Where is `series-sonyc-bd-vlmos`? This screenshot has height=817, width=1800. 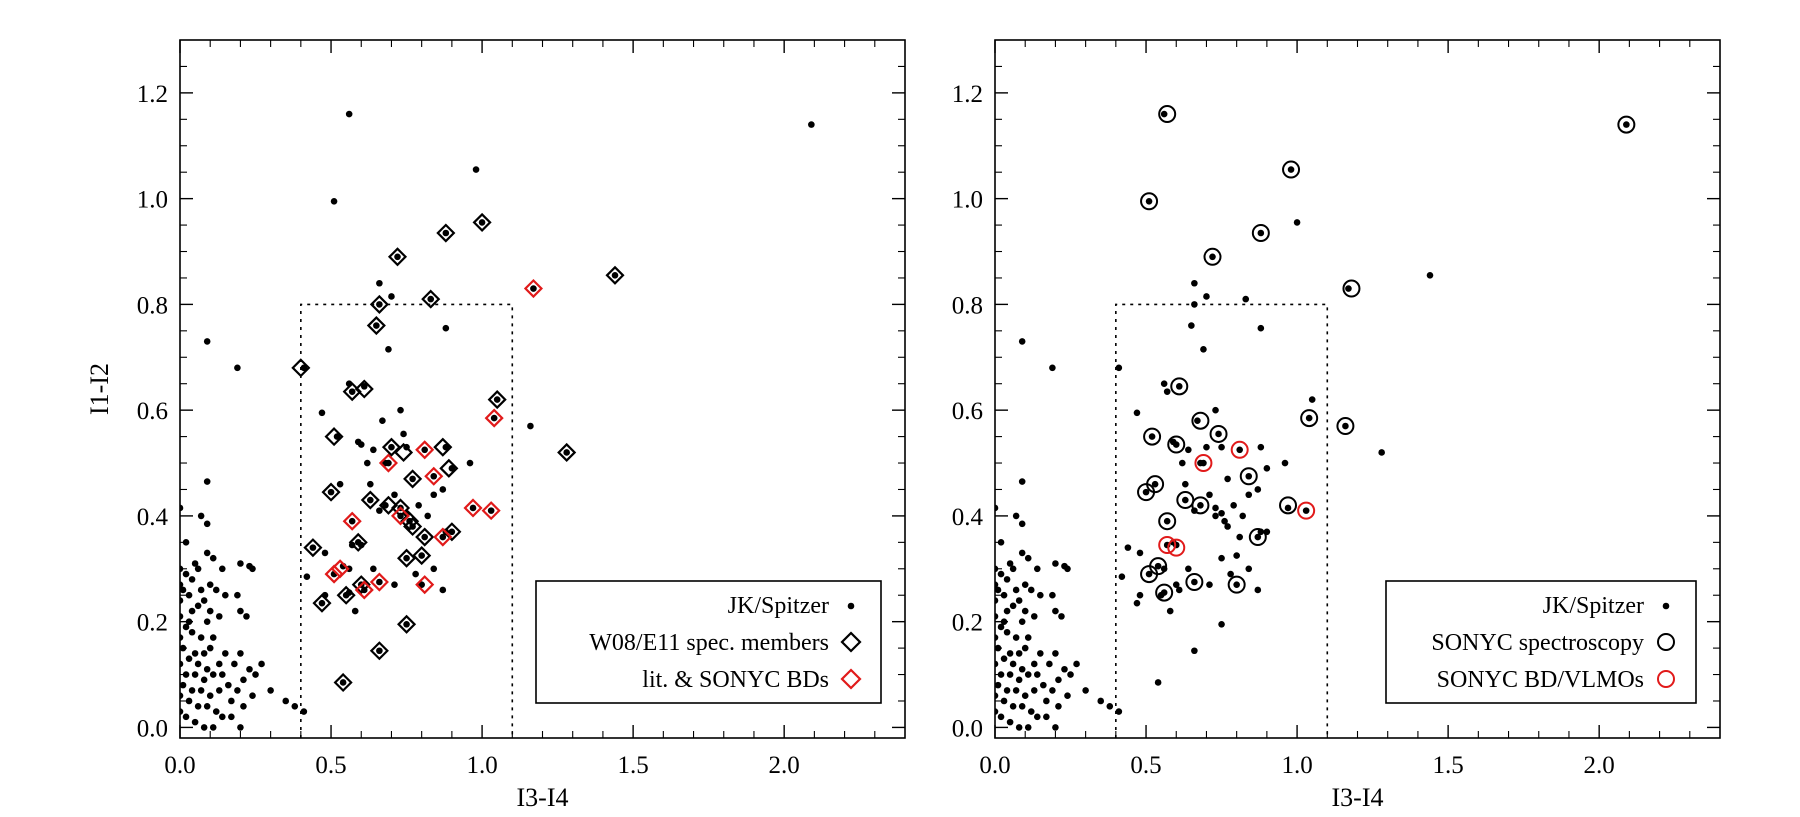 series-sonyc-bd-vlmos is located at coordinates (1237, 498).